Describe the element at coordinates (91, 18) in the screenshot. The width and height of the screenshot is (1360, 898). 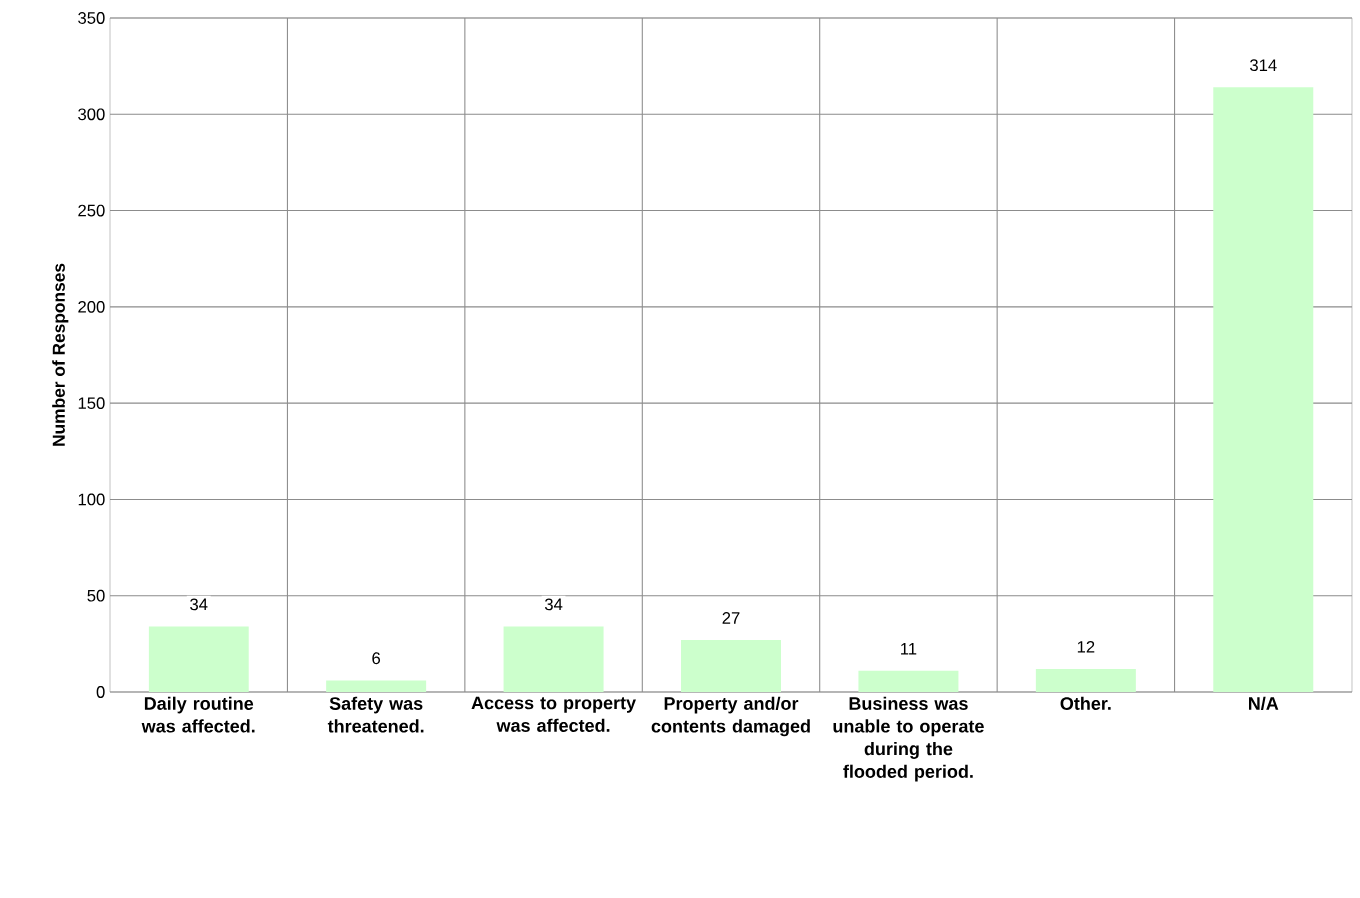
I see `y-tick-label: 350` at that location.